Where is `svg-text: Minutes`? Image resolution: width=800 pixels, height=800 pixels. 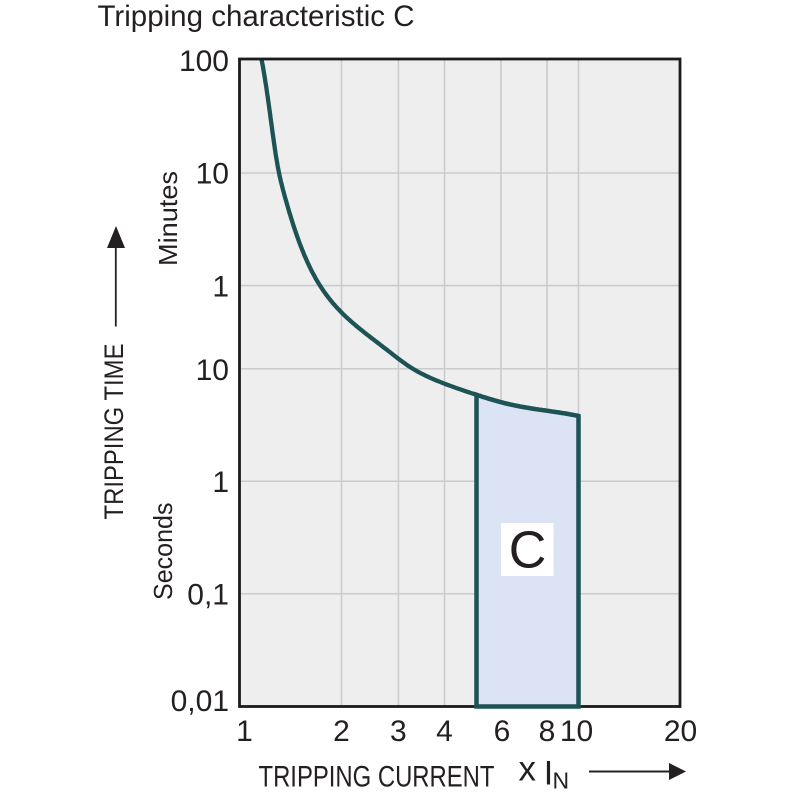 svg-text: Minutes is located at coordinates (168, 218).